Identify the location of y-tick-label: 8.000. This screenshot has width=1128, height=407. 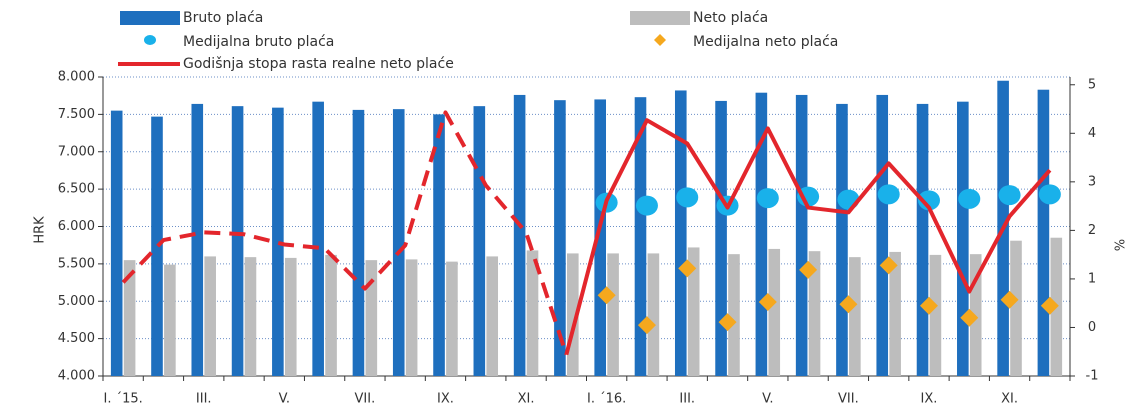
(76, 77).